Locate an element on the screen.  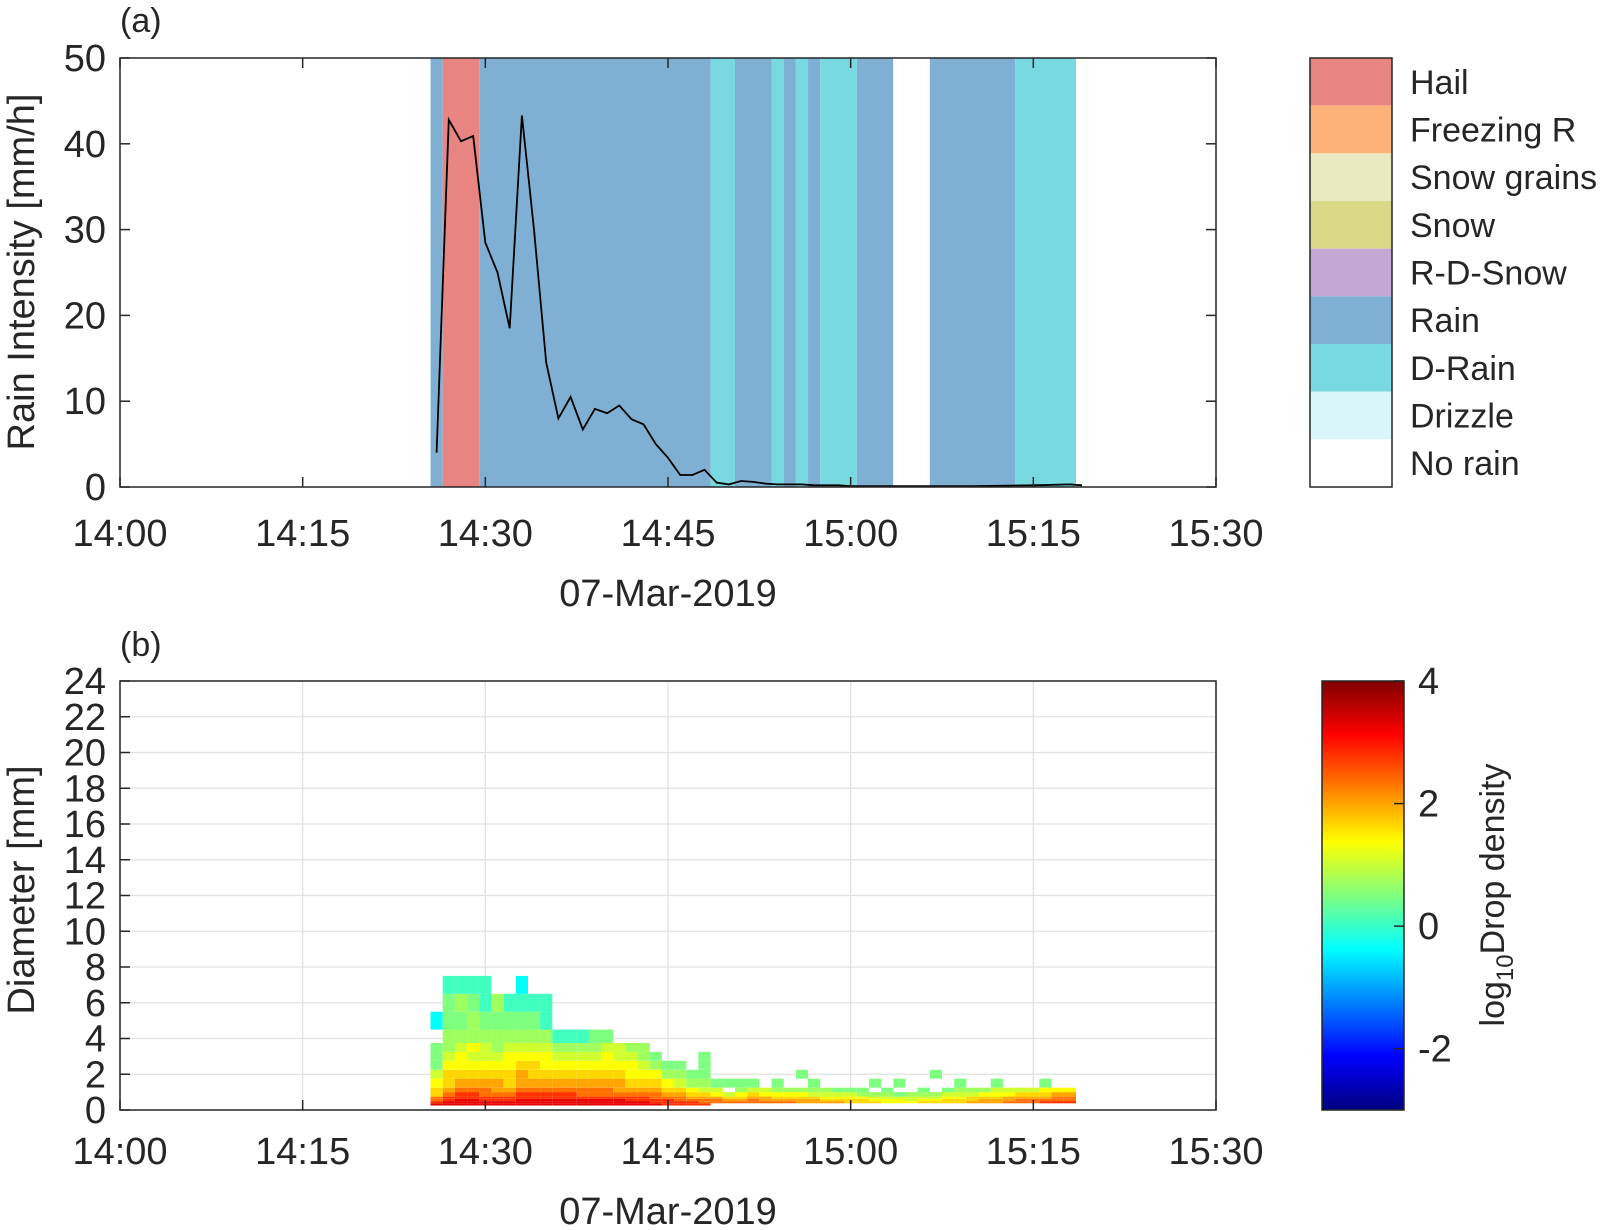
rain-intensity-line is located at coordinates (759, 301).